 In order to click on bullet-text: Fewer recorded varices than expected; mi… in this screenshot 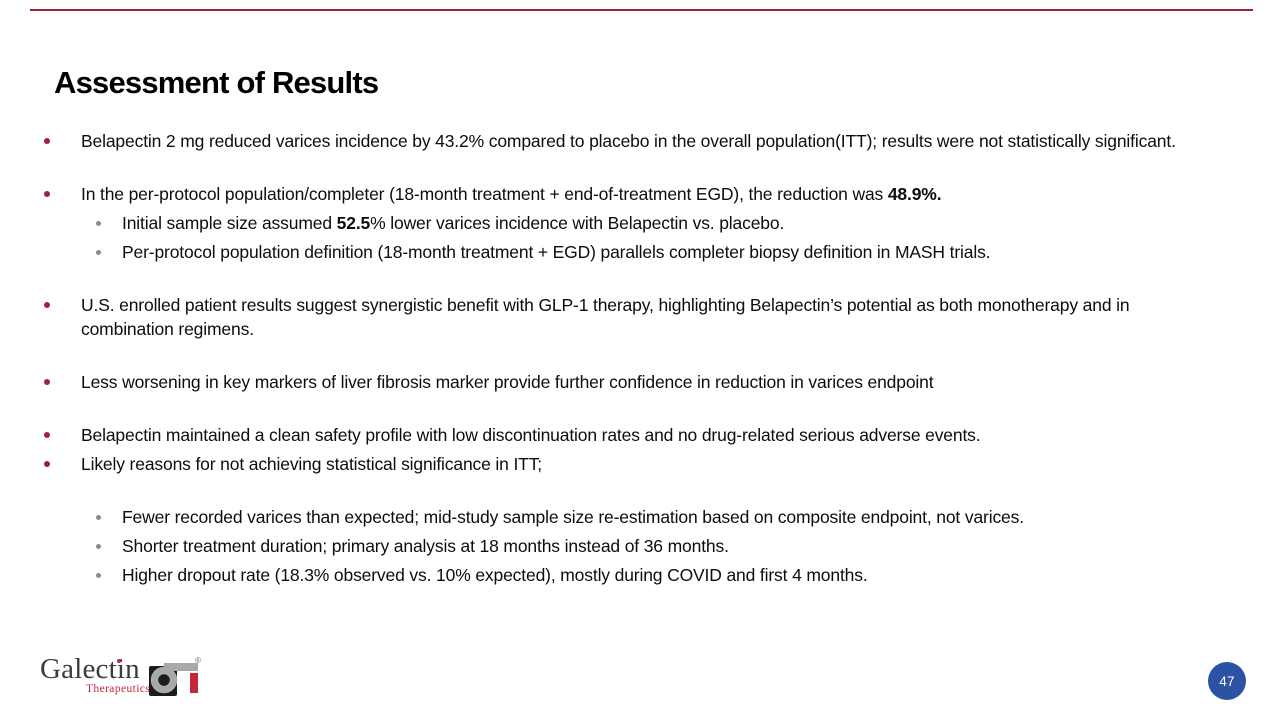, I will do `click(573, 517)`.